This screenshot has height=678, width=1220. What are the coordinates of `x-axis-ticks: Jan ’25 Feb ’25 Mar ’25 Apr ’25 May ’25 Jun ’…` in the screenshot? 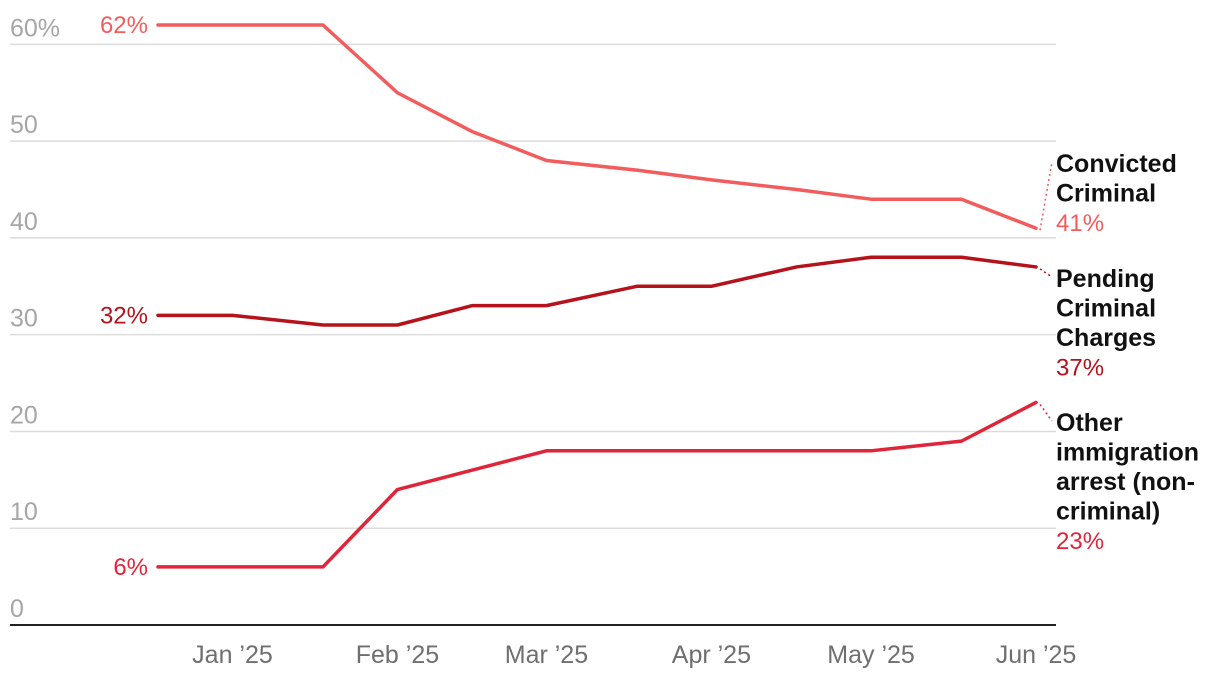 It's located at (634, 655).